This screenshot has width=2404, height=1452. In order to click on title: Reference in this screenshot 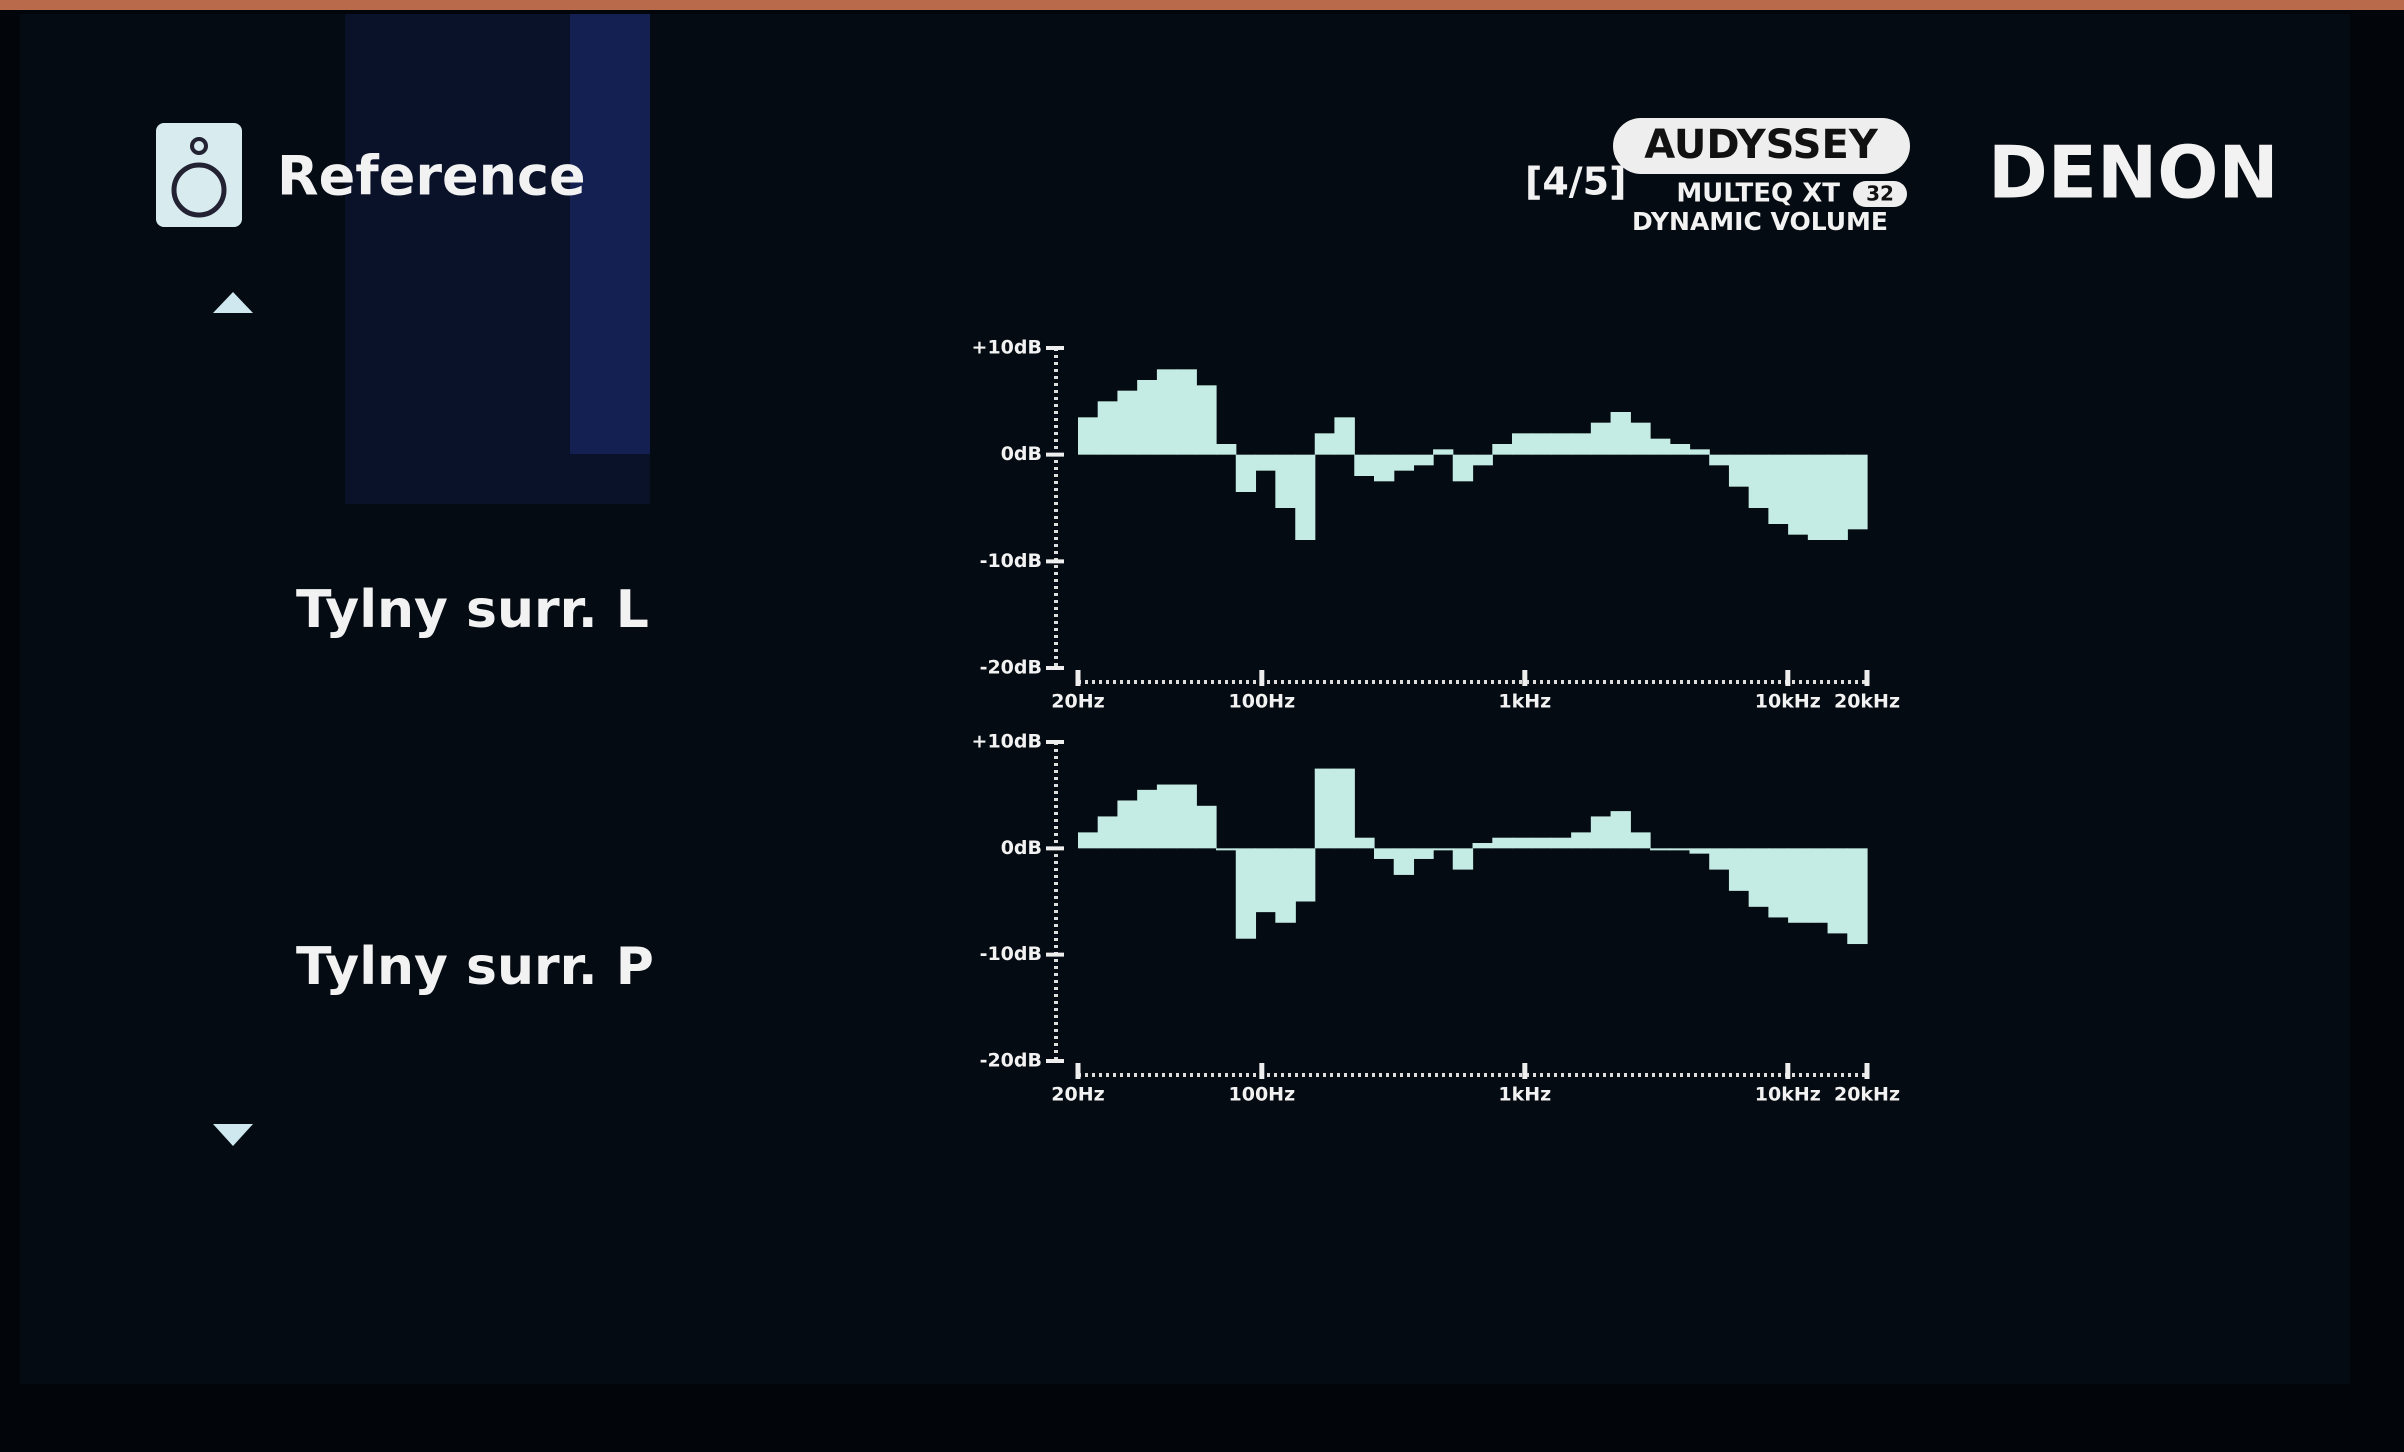, I will do `click(431, 176)`.